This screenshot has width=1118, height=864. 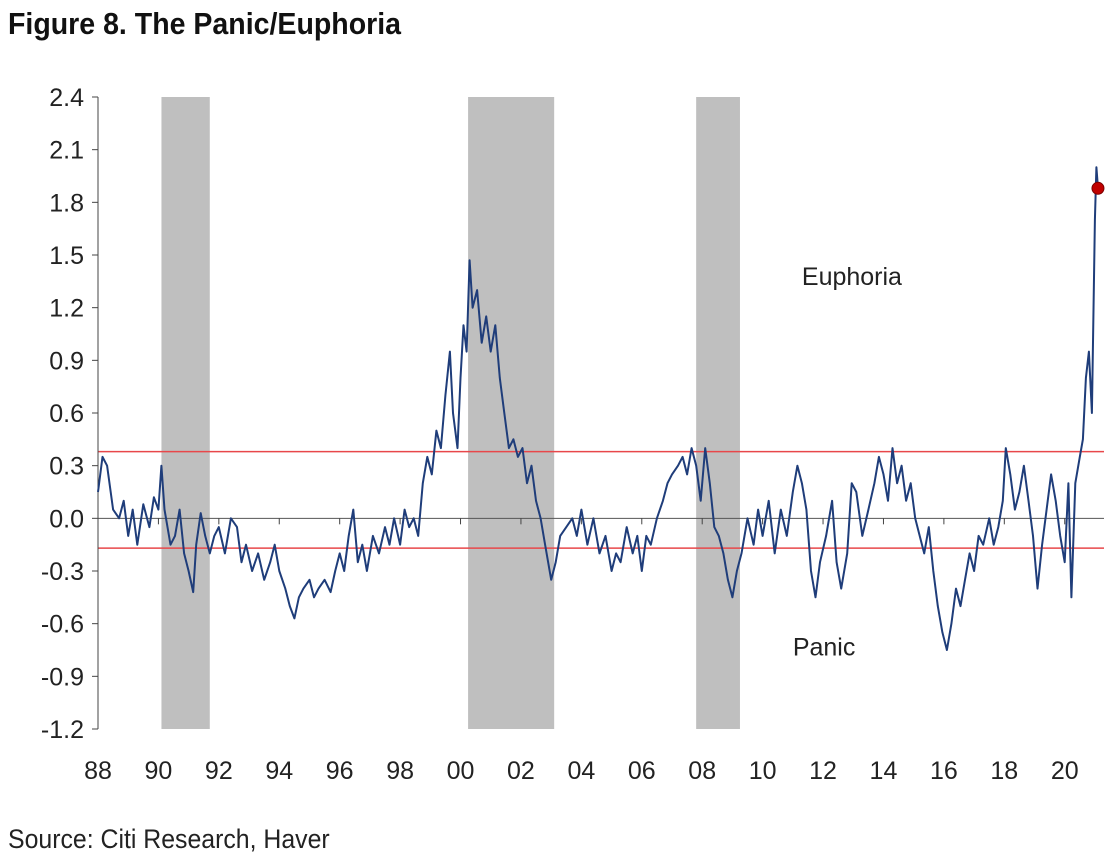 What do you see at coordinates (66, 98) in the screenshot?
I see `y-tick-label: 2.4` at bounding box center [66, 98].